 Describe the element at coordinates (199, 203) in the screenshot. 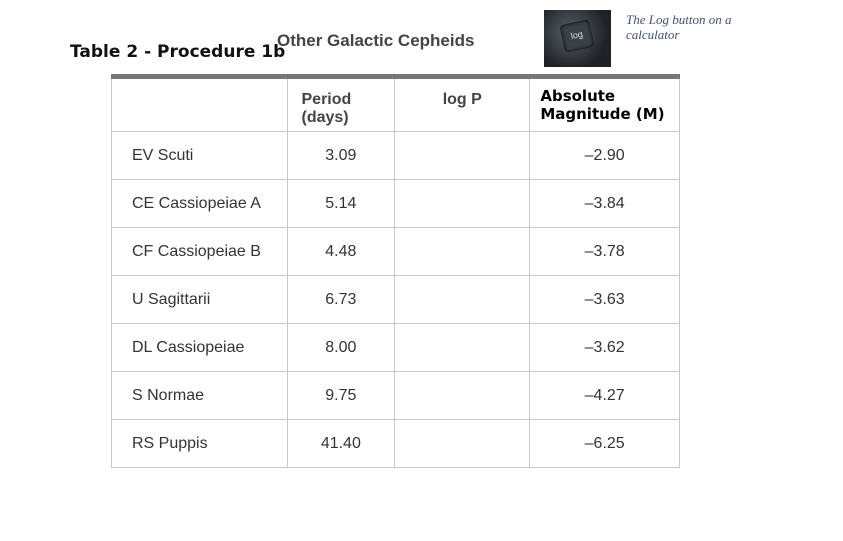

I see `star-name: CE Cassiopeiae A` at that location.